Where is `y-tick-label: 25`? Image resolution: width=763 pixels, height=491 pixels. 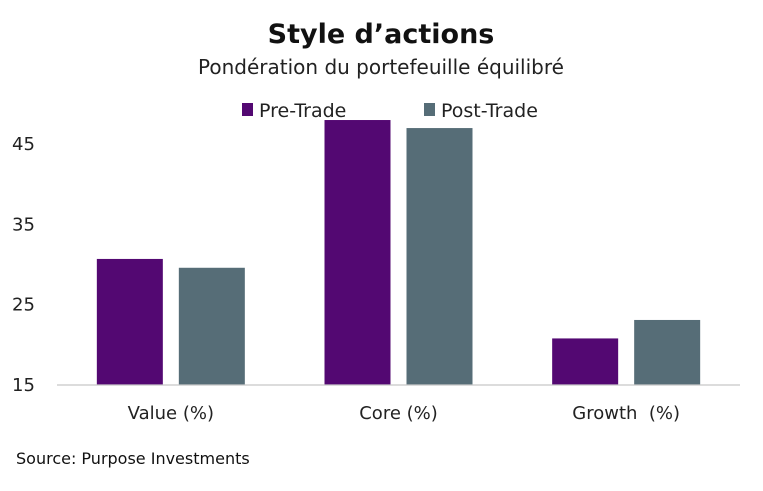 y-tick-label: 25 is located at coordinates (23, 305).